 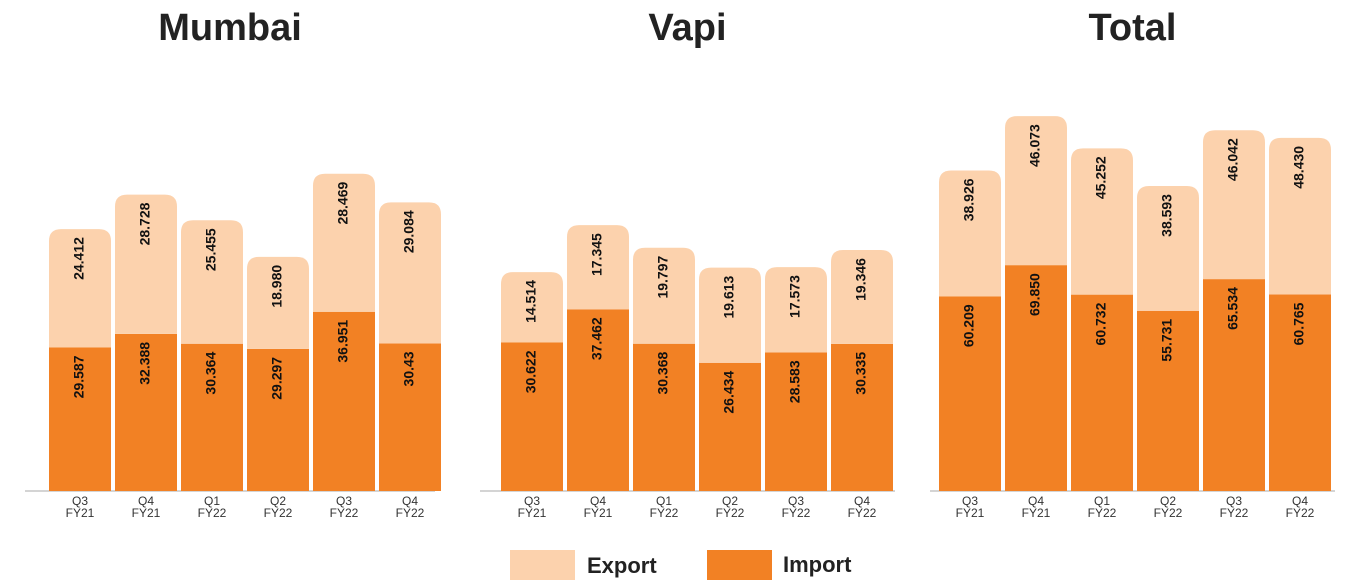 What do you see at coordinates (1167, 215) in the screenshot?
I see `value-label: 38.593` at bounding box center [1167, 215].